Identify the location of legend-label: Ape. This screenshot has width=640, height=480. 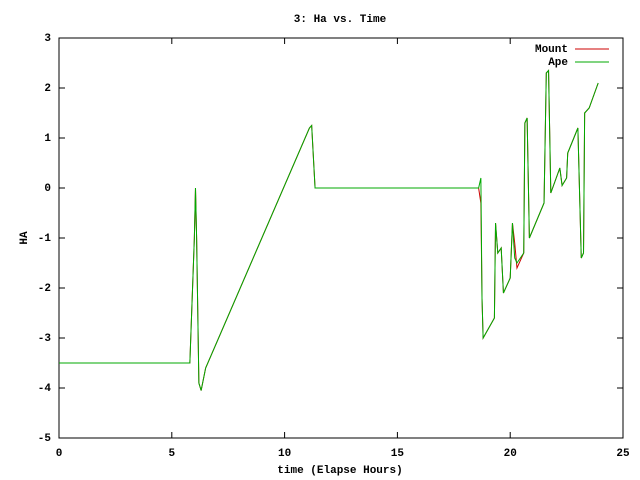
(558, 63).